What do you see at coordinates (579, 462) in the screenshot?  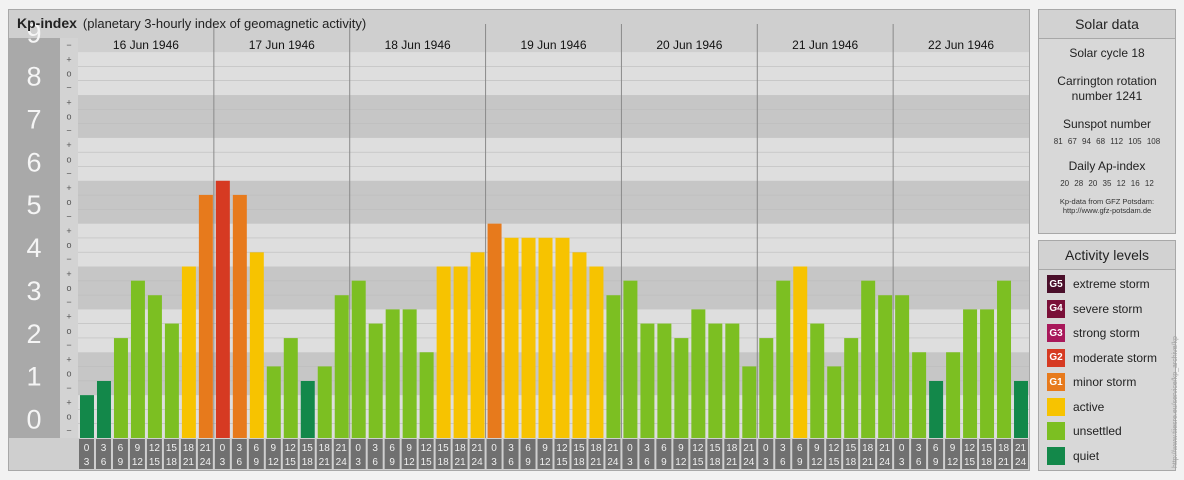 I see `interval-end-label: 18` at bounding box center [579, 462].